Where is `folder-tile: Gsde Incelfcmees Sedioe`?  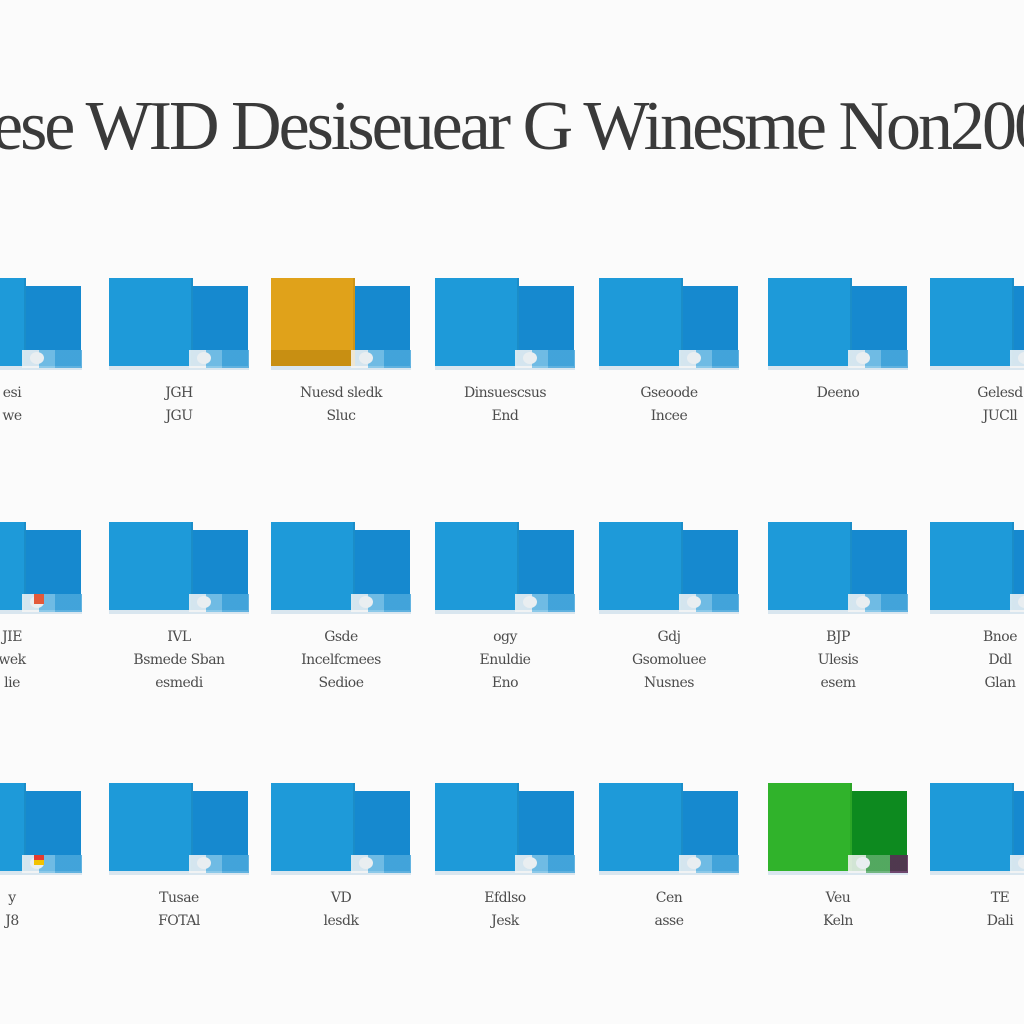 folder-tile: Gsde Incelfcmees Sedioe is located at coordinates (342, 612).